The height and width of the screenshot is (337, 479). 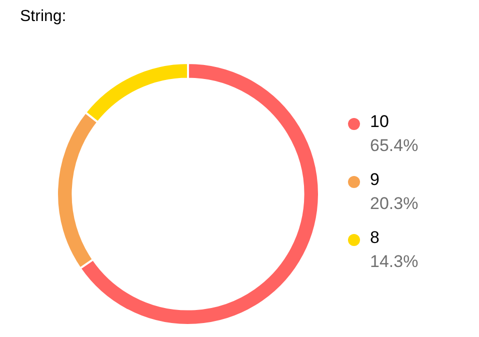 What do you see at coordinates (394, 204) in the screenshot?
I see `data-label: 20.3%` at bounding box center [394, 204].